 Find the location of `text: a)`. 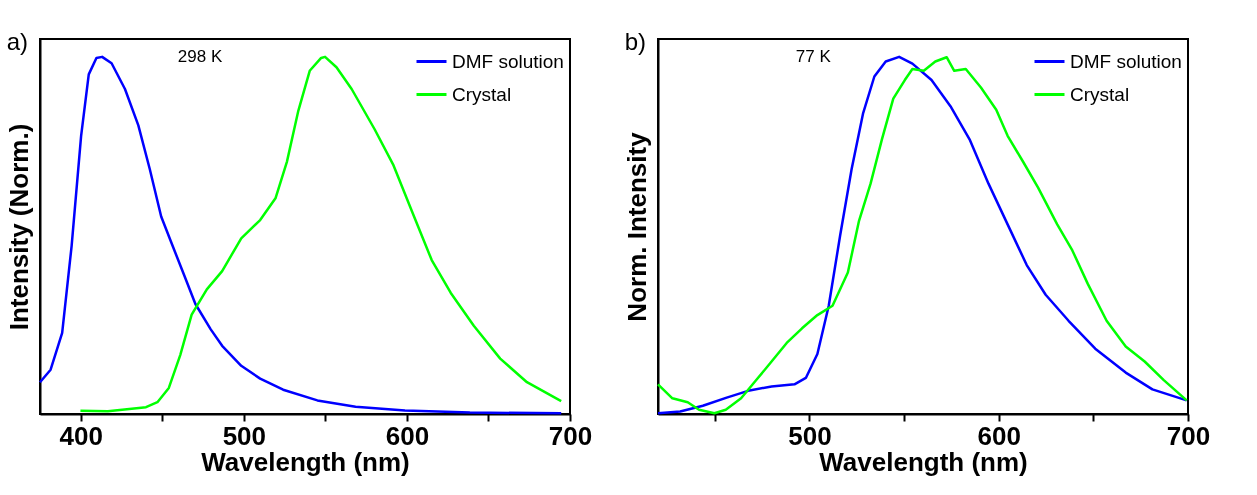

text: a) is located at coordinates (17, 41).